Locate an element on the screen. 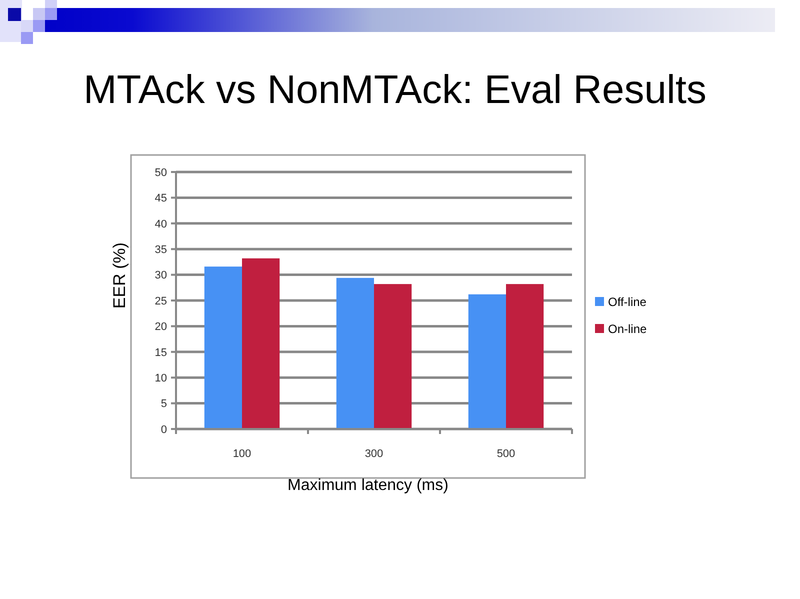 This screenshot has width=800, height=599. y-tick-label: 0 is located at coordinates (163, 430).